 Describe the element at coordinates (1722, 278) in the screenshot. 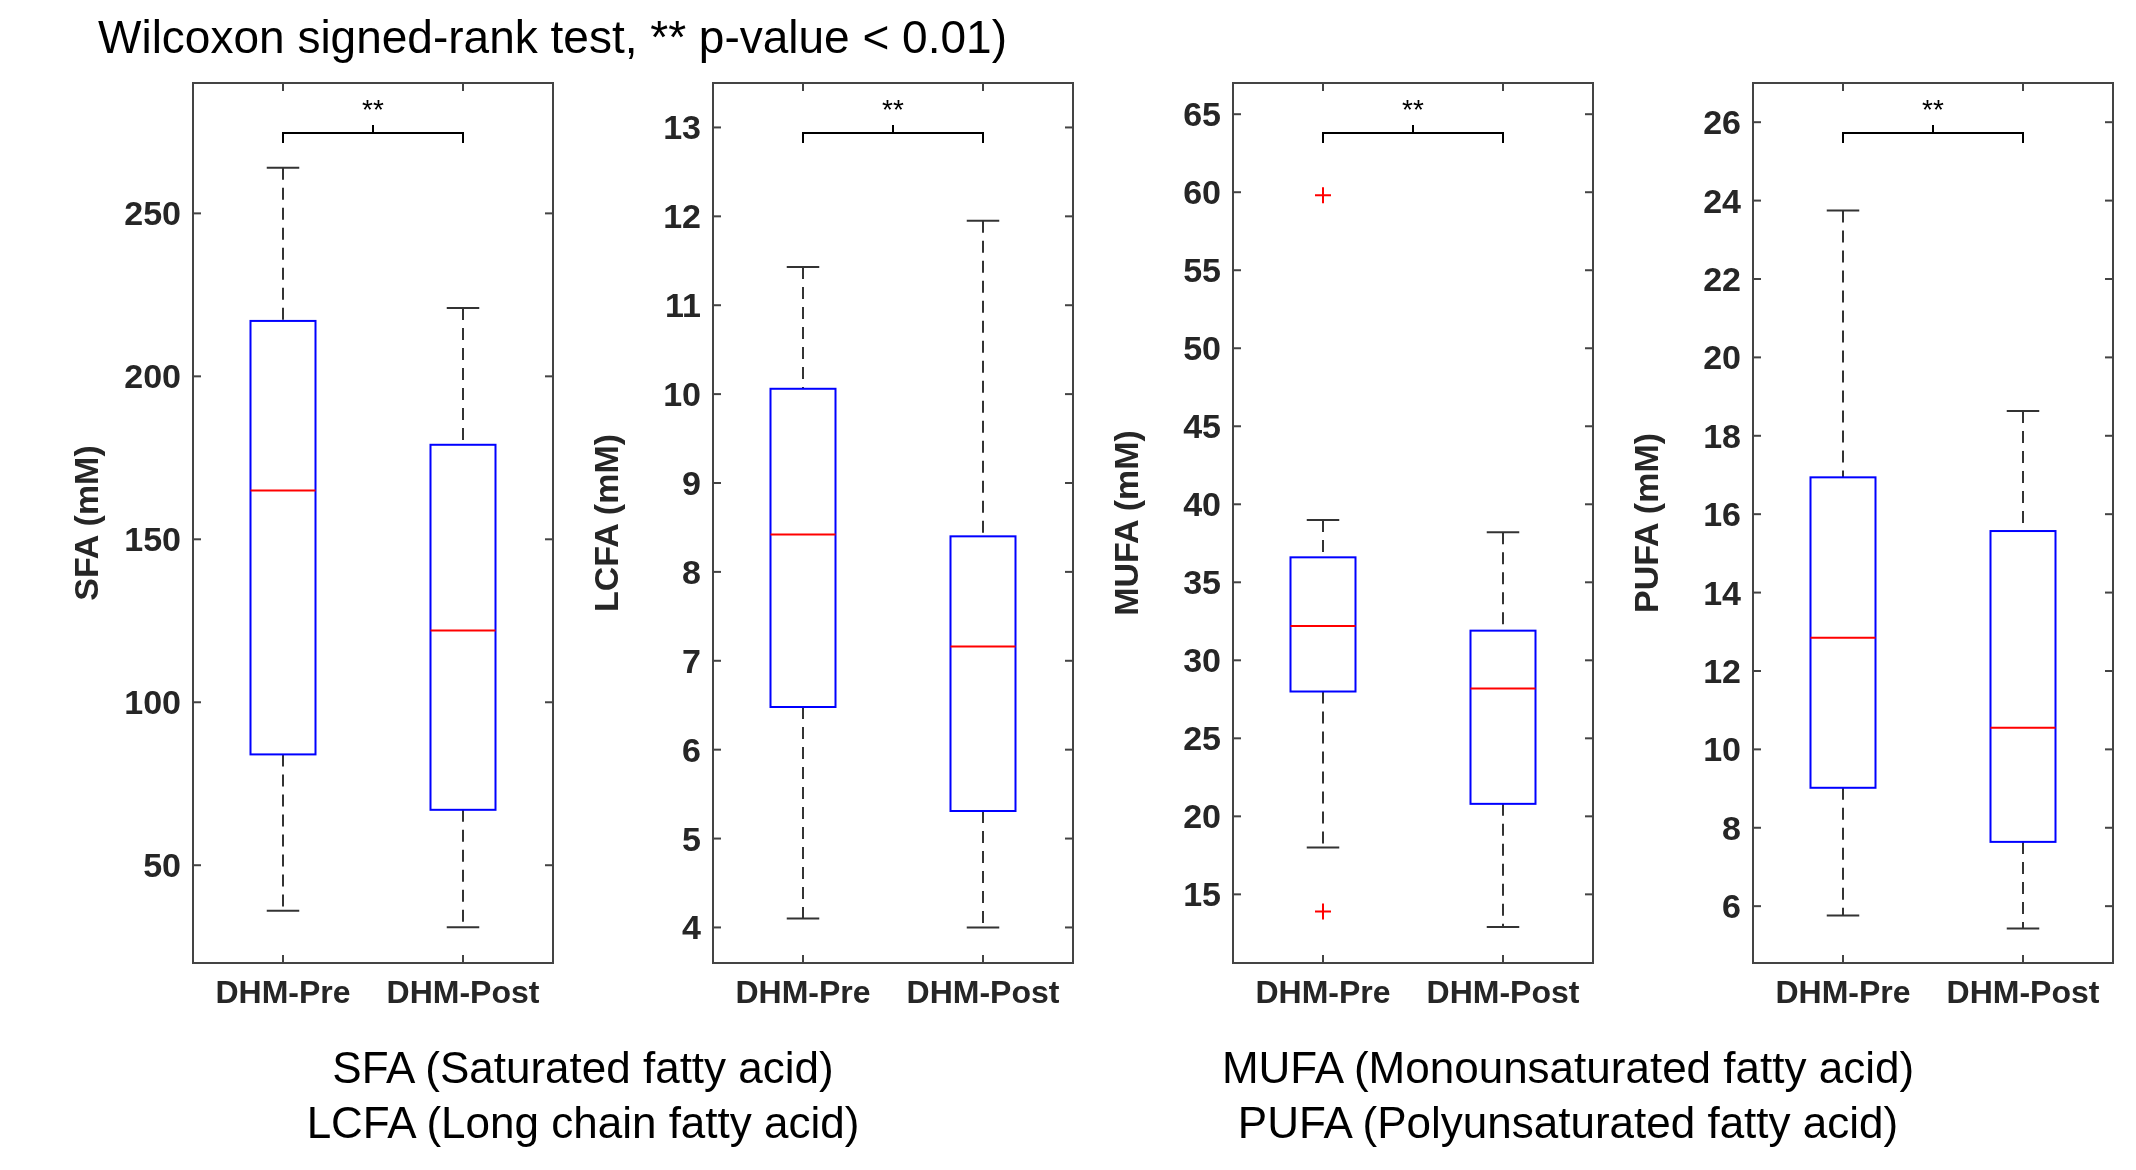

I see `y-tick-label: 22` at that location.